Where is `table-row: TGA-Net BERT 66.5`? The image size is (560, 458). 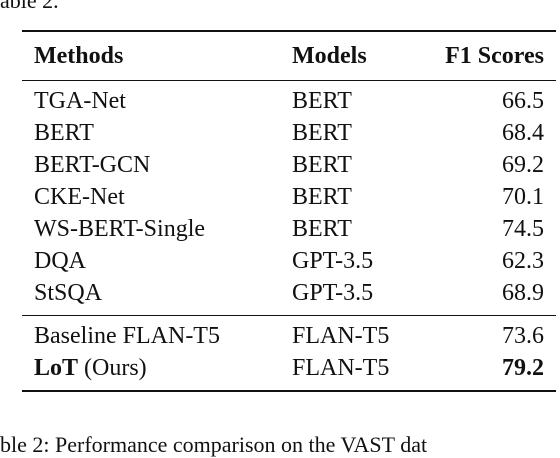 table-row: TGA-Net BERT 66.5 is located at coordinates (289, 101).